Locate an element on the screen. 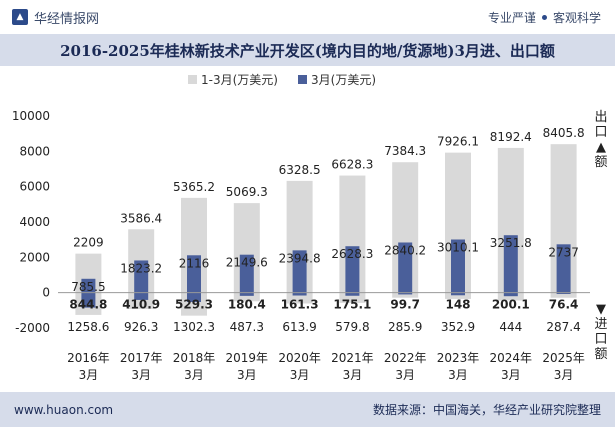 The image size is (615, 427). label-total-export: 5365.2 is located at coordinates (194, 187).